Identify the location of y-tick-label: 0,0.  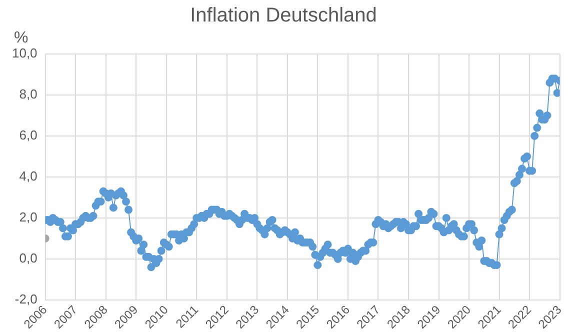
(28, 258).